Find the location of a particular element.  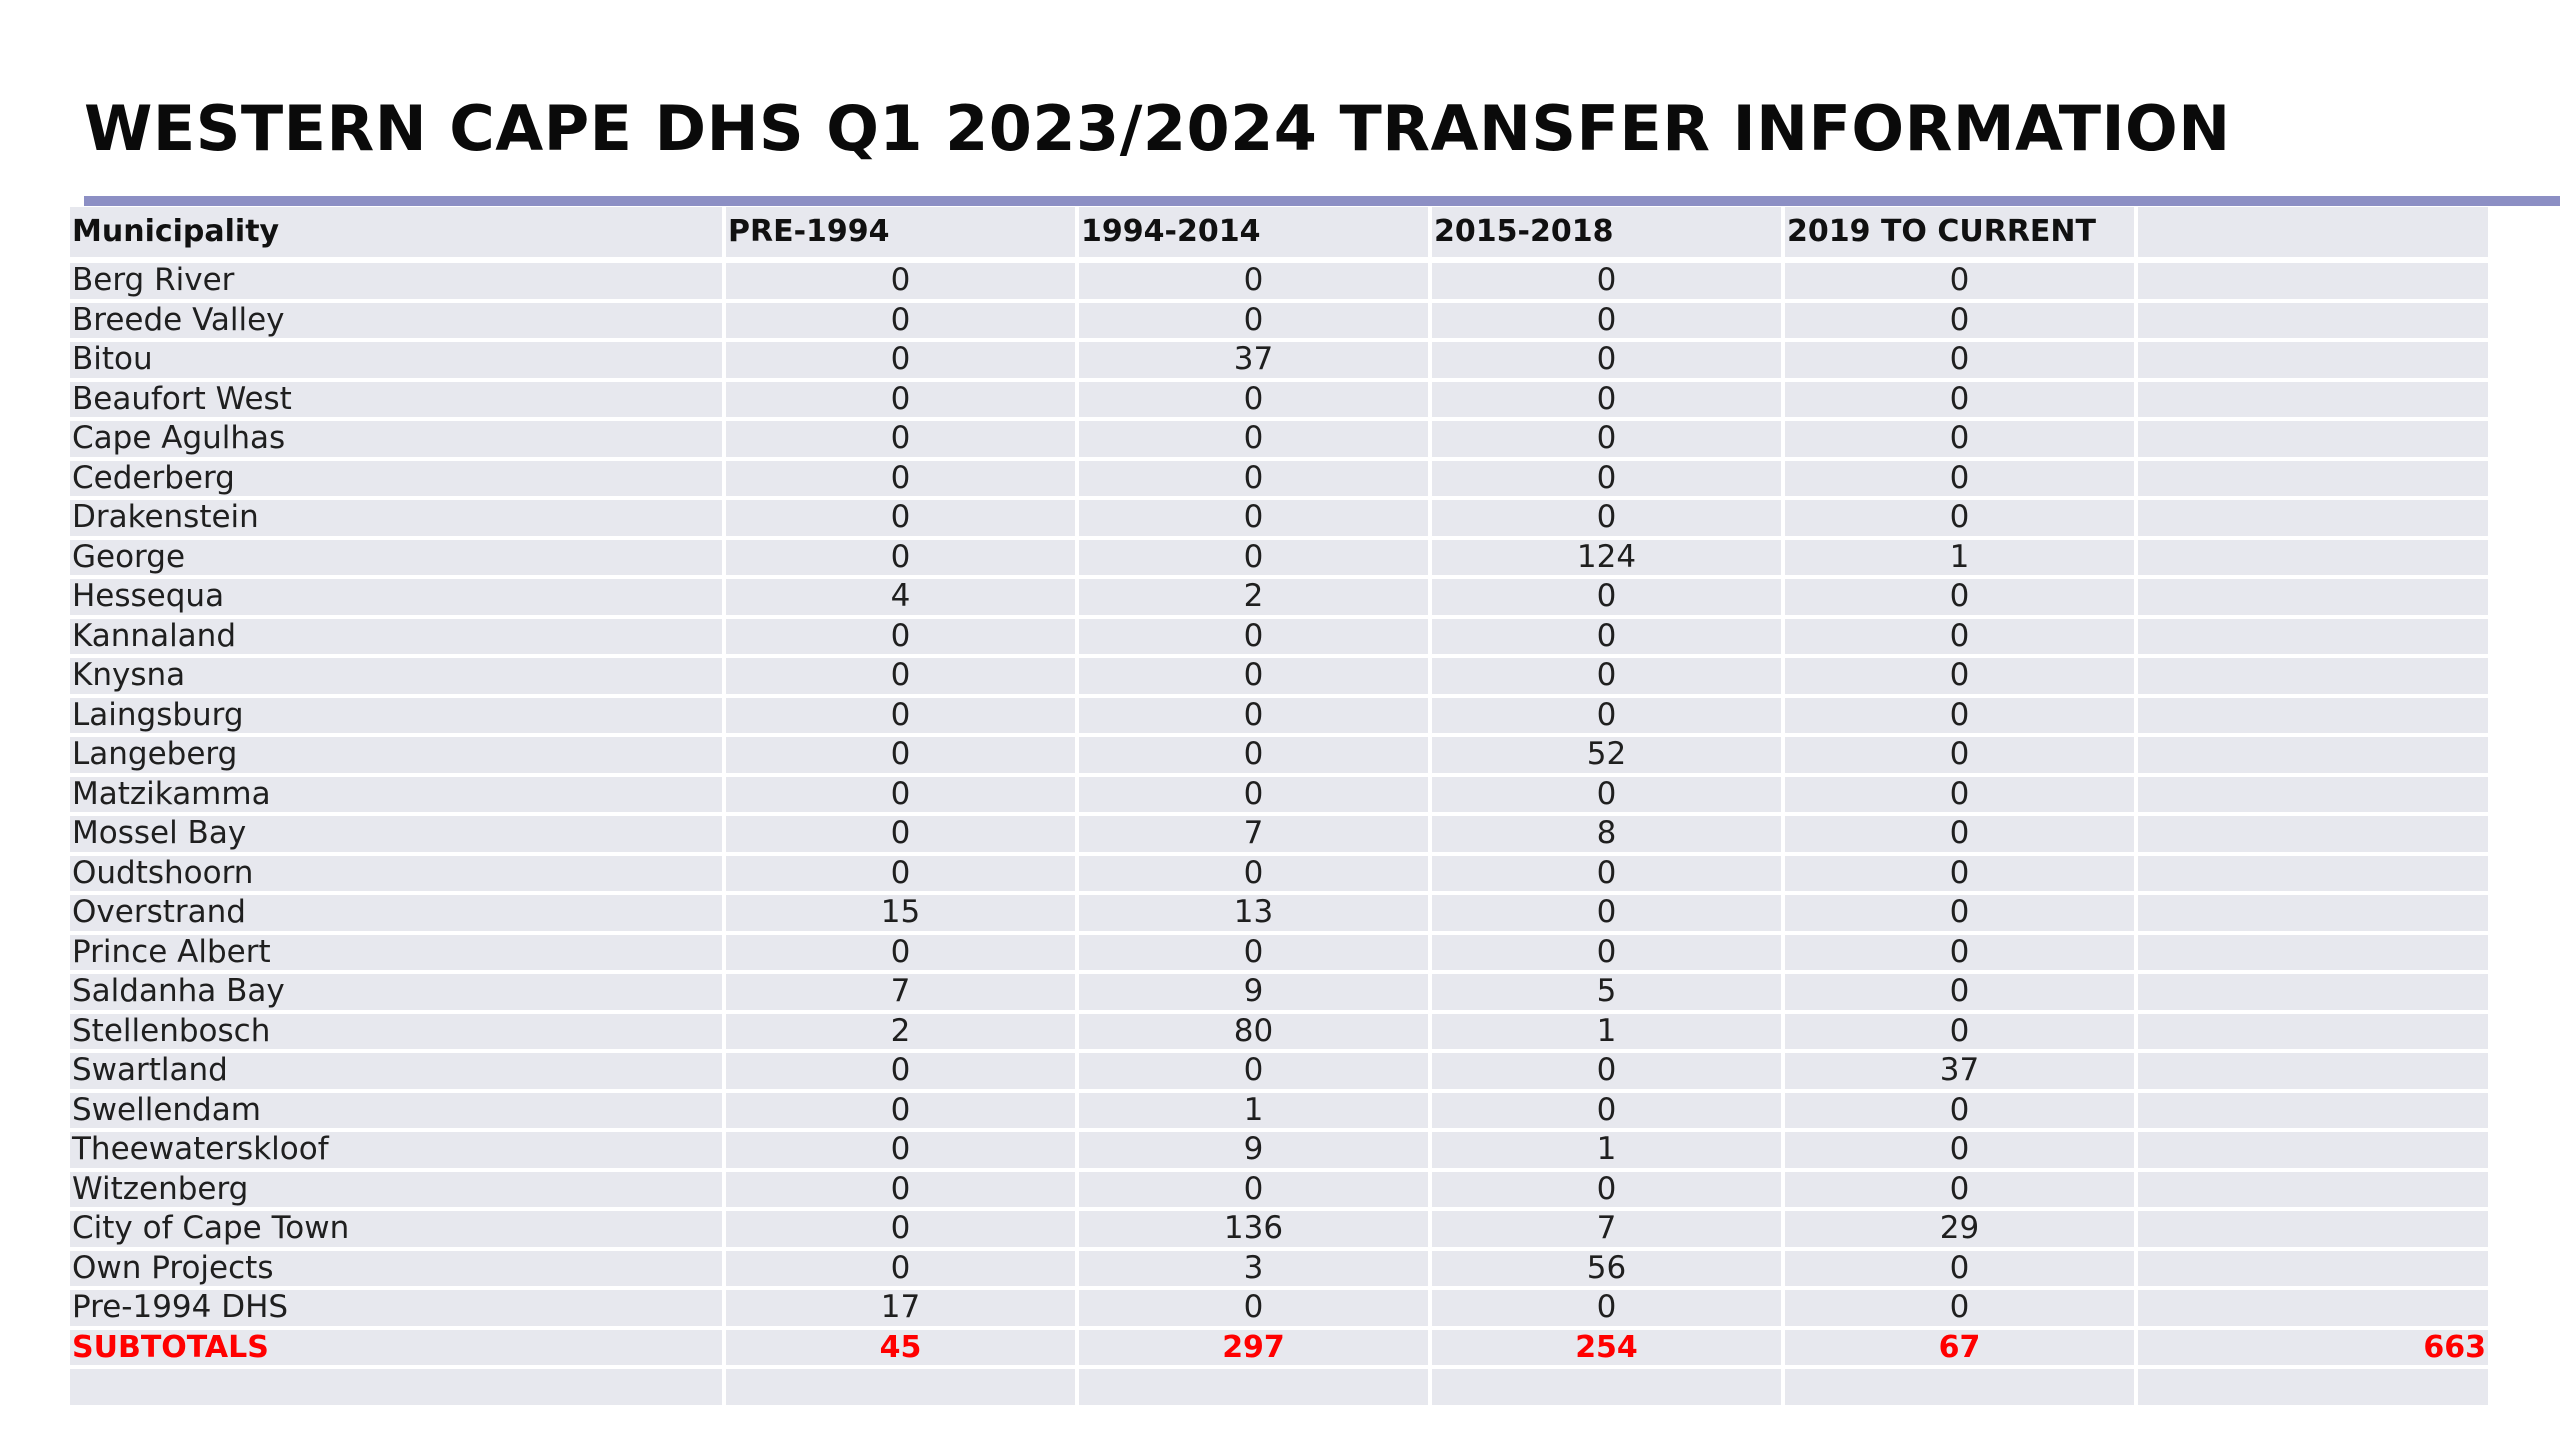

municipality-name: Mossel Bay is located at coordinates (398, 835).